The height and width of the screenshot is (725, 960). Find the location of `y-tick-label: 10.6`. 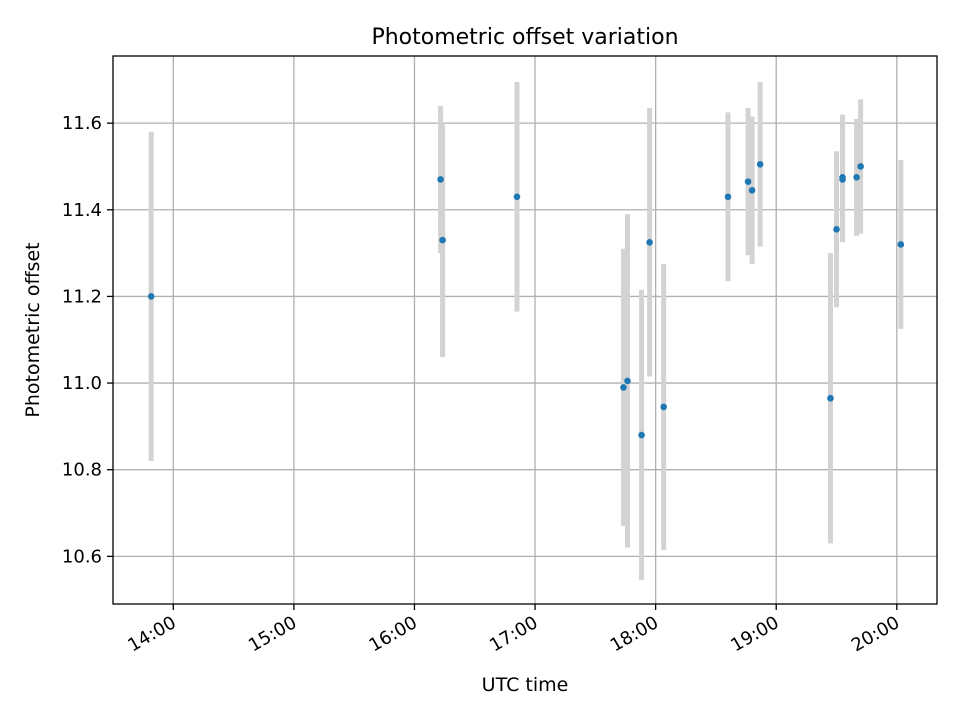

y-tick-label: 10.6 is located at coordinates (82, 556).